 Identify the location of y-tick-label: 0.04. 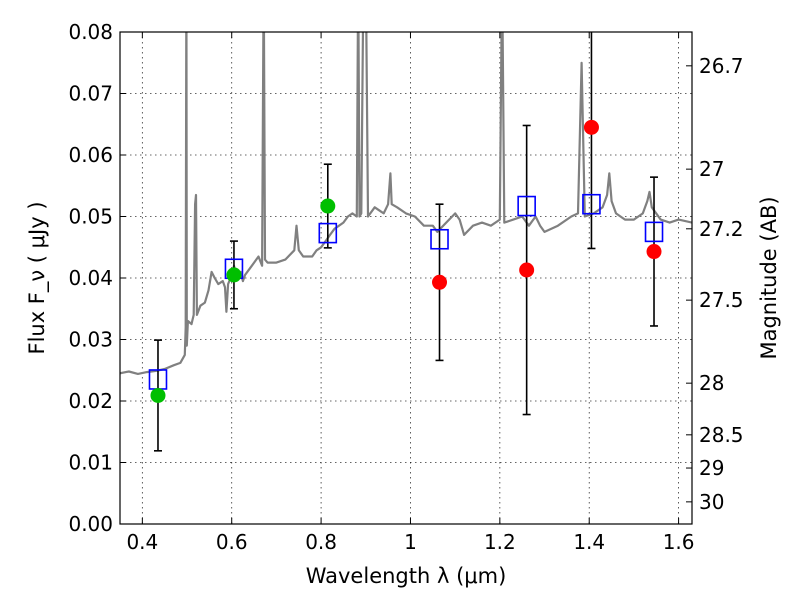
(90, 278).